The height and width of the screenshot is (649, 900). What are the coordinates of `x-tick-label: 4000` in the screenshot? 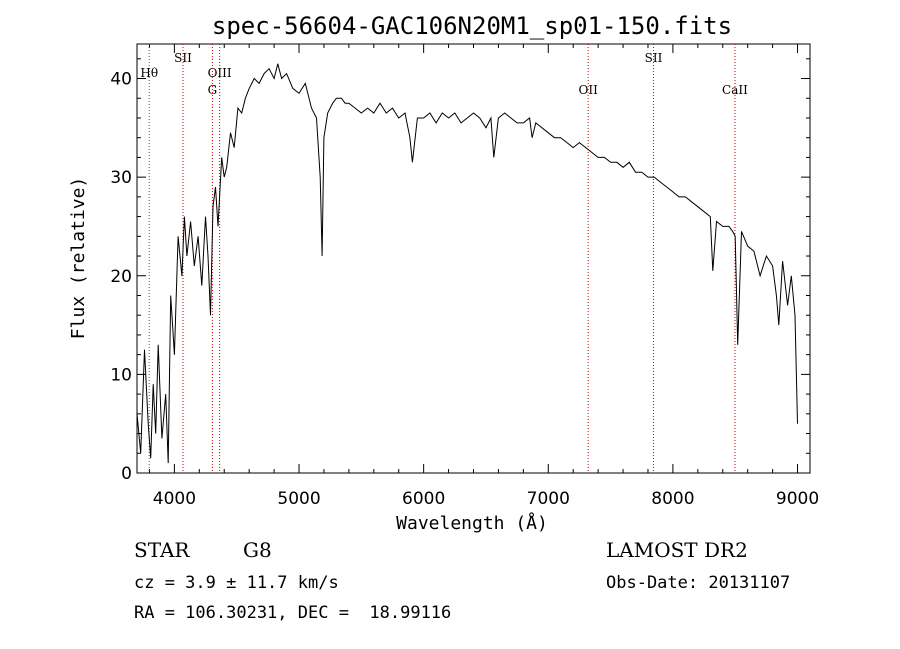 It's located at (174, 499).